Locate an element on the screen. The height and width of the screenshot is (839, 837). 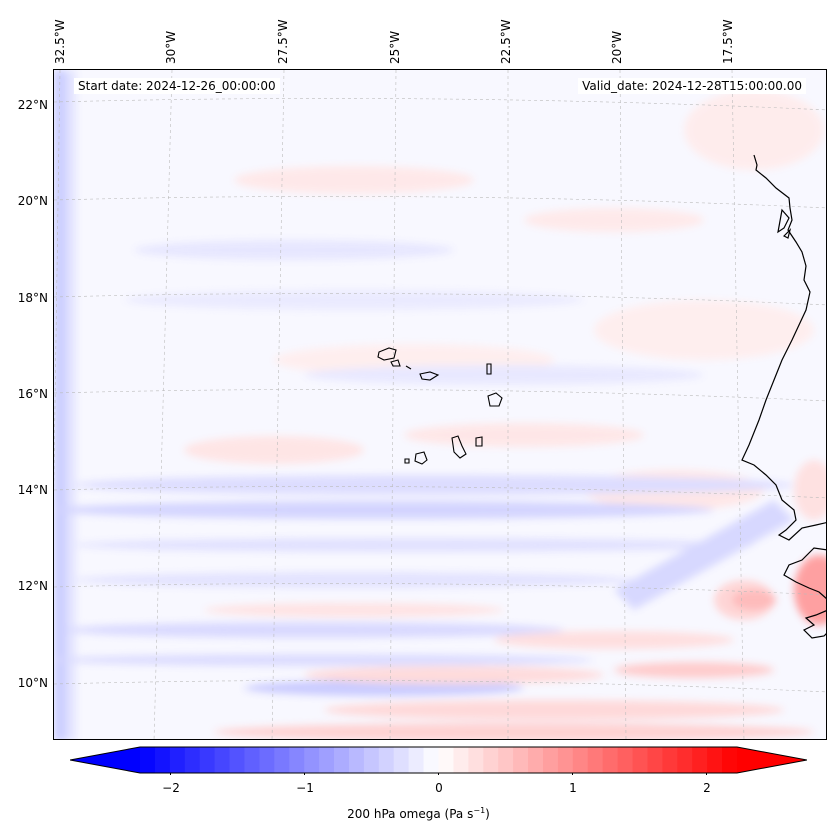
start-date-label: Start date: 2024-12-26_00:00:00 is located at coordinates (177, 86).